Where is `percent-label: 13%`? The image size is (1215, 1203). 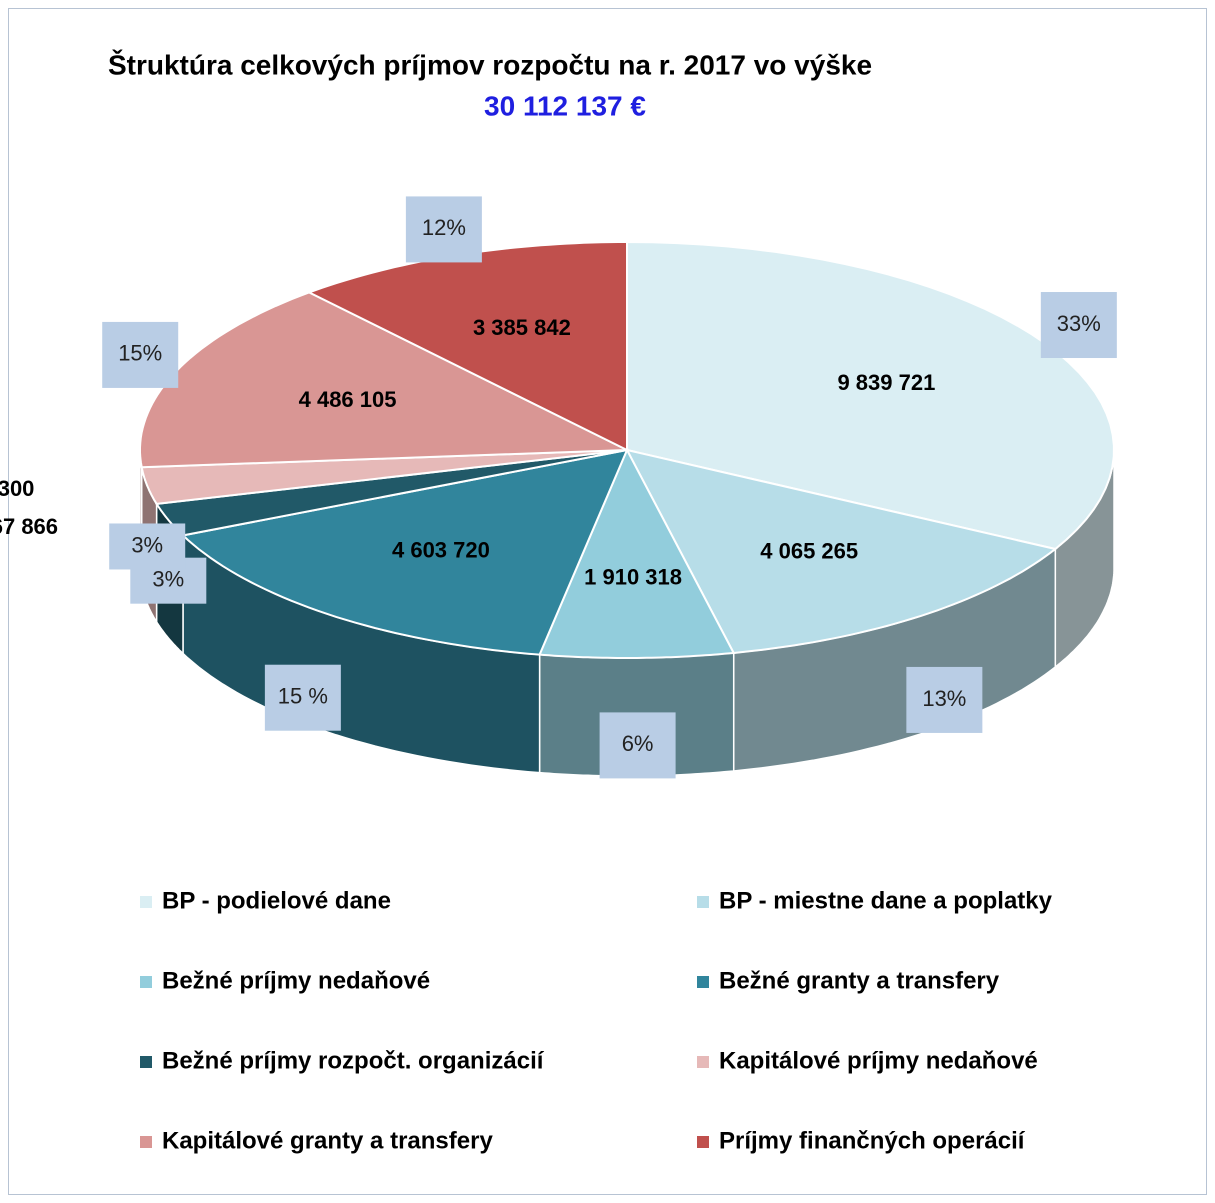
percent-label: 13% is located at coordinates (944, 698).